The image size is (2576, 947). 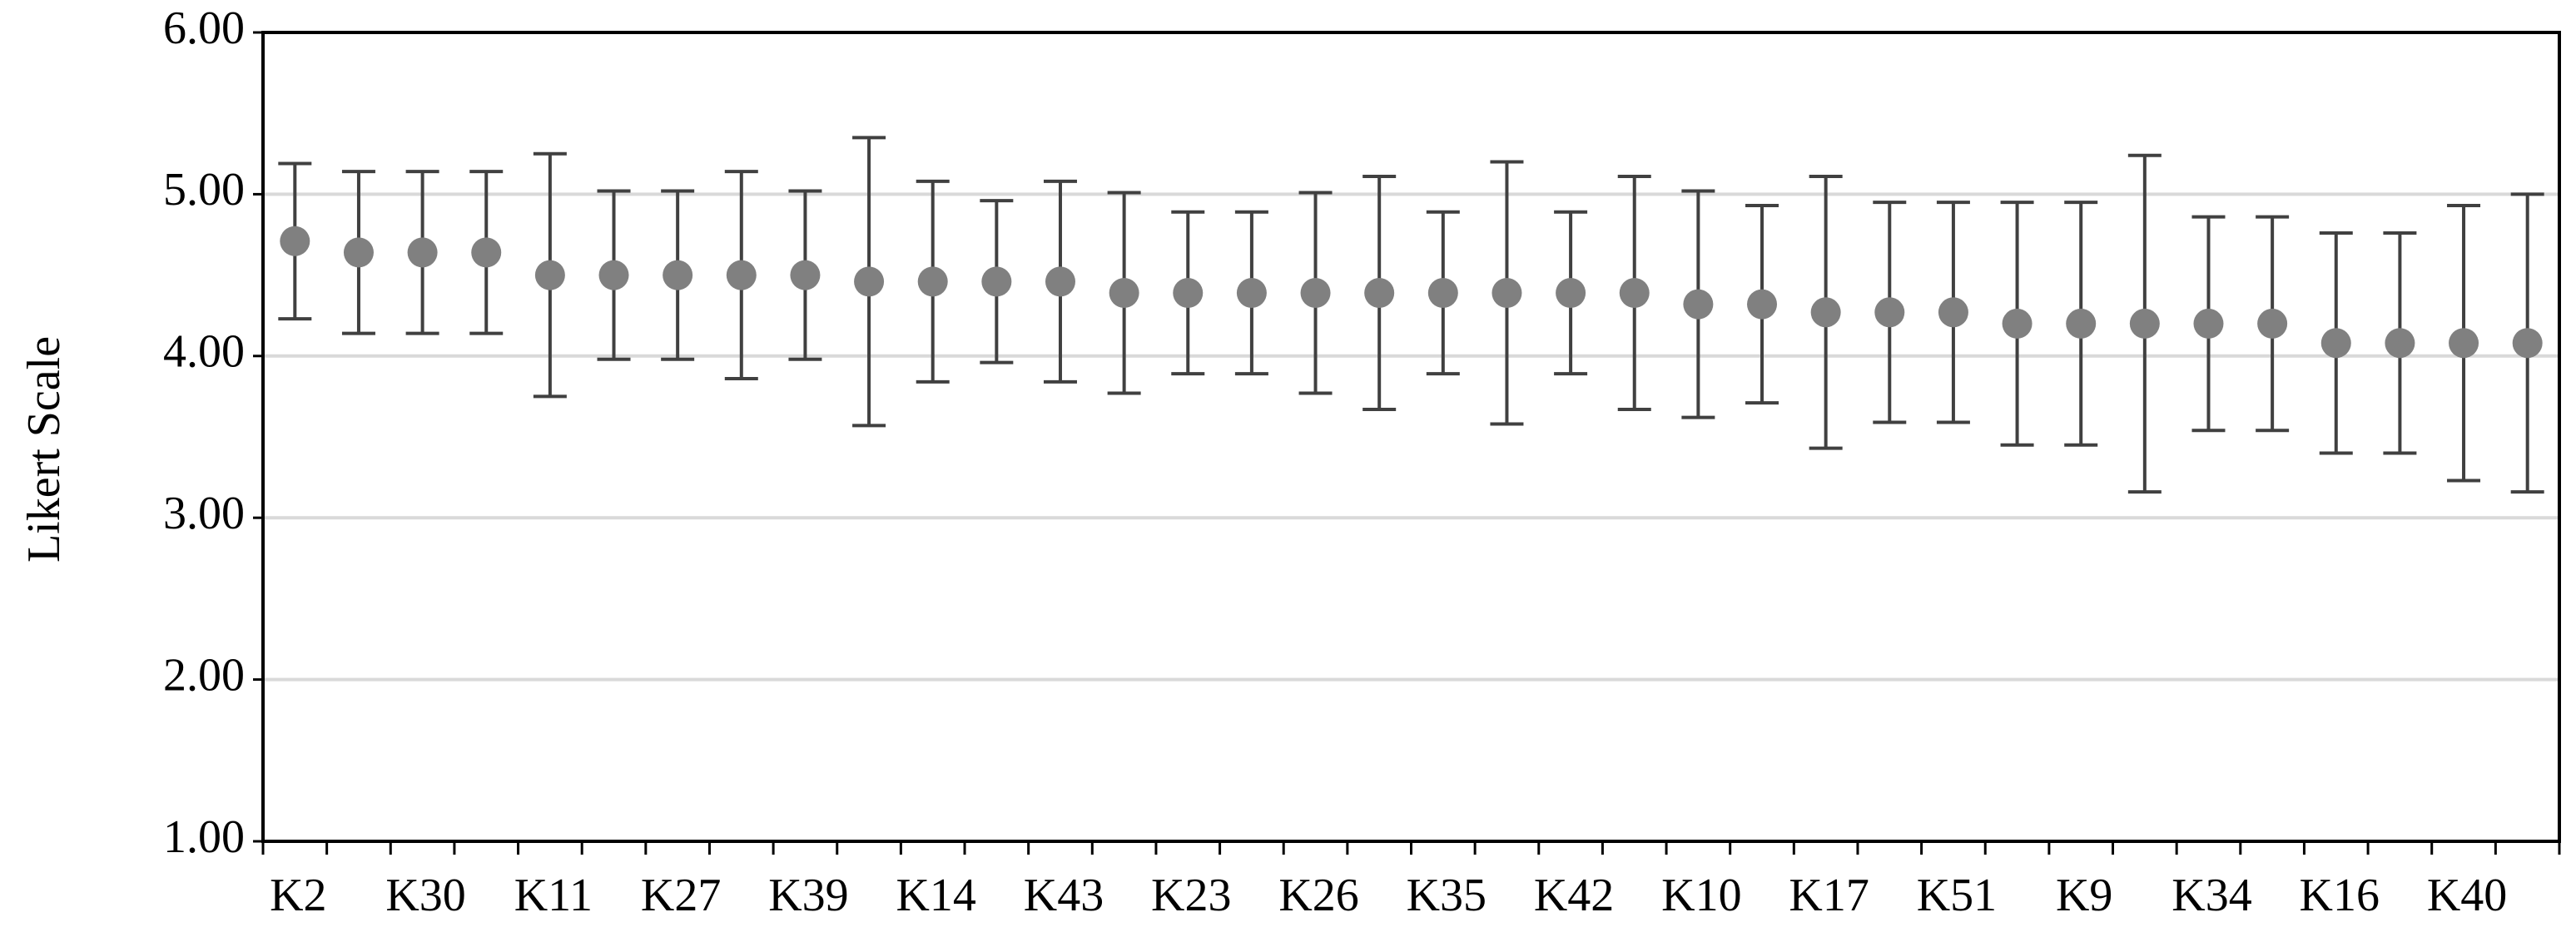 What do you see at coordinates (2084, 895) in the screenshot?
I see `x-tick-label: K9` at bounding box center [2084, 895].